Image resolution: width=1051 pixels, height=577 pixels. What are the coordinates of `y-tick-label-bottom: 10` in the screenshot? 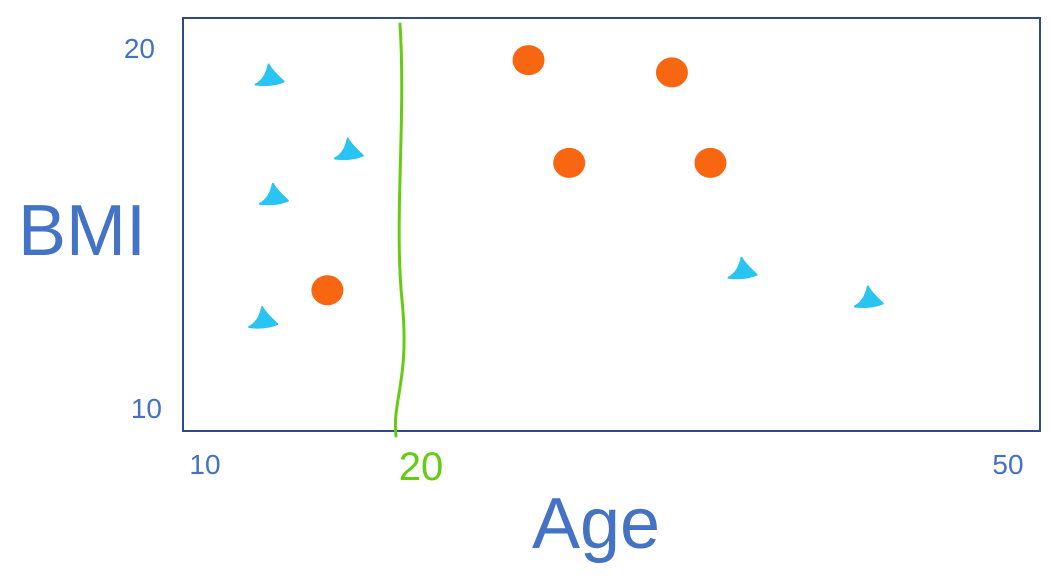 It's located at (146, 408).